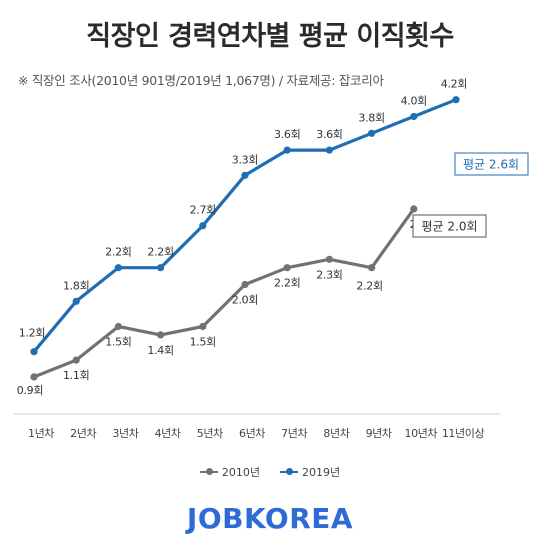  What do you see at coordinates (252, 433) in the screenshot?
I see `x-tick-label: 6년차` at bounding box center [252, 433].